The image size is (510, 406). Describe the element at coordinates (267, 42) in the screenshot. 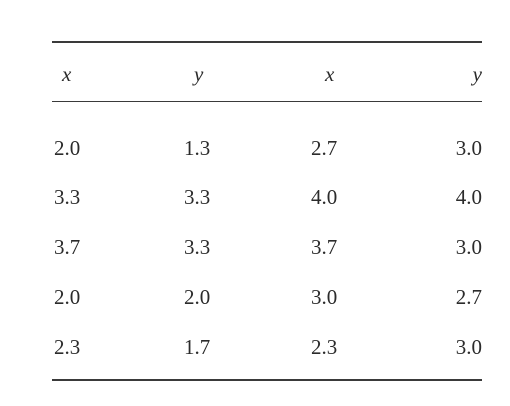

I see `top-rule` at that location.